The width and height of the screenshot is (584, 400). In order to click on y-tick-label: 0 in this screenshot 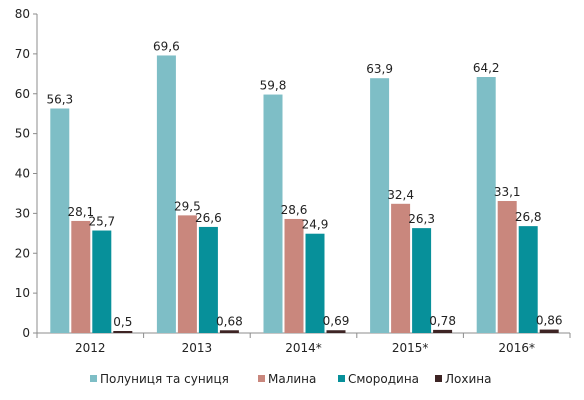, I will do `click(26, 333)`.